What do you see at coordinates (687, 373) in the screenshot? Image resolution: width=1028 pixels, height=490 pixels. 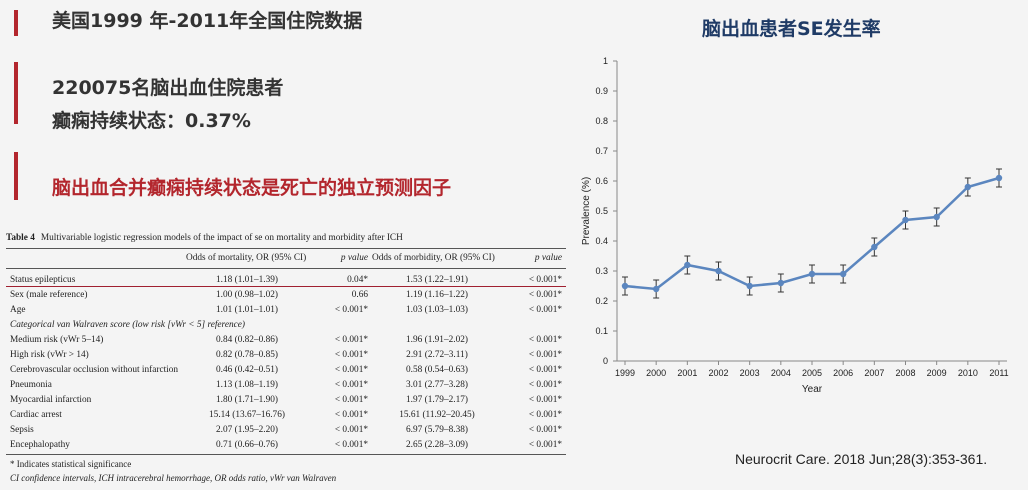 I see `x-tick-label: 2001` at bounding box center [687, 373].